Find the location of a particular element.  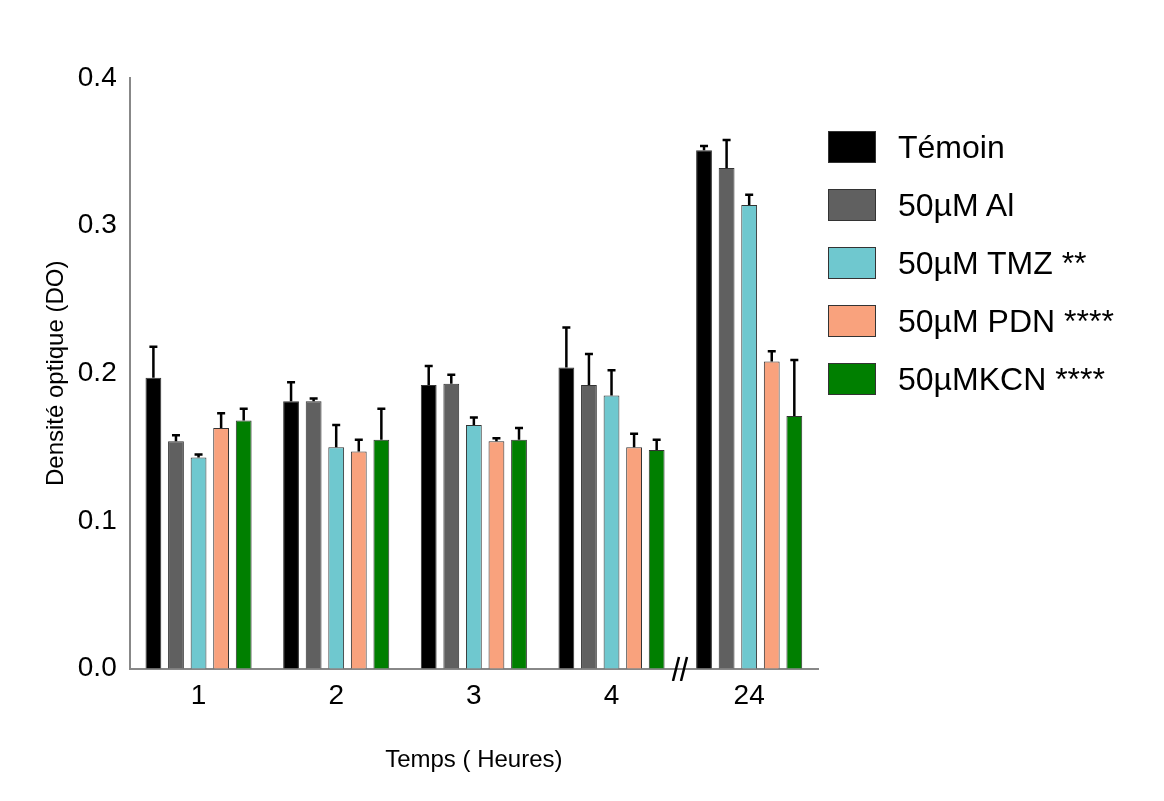

y-tick-label: 0.0 is located at coordinates (97, 667).